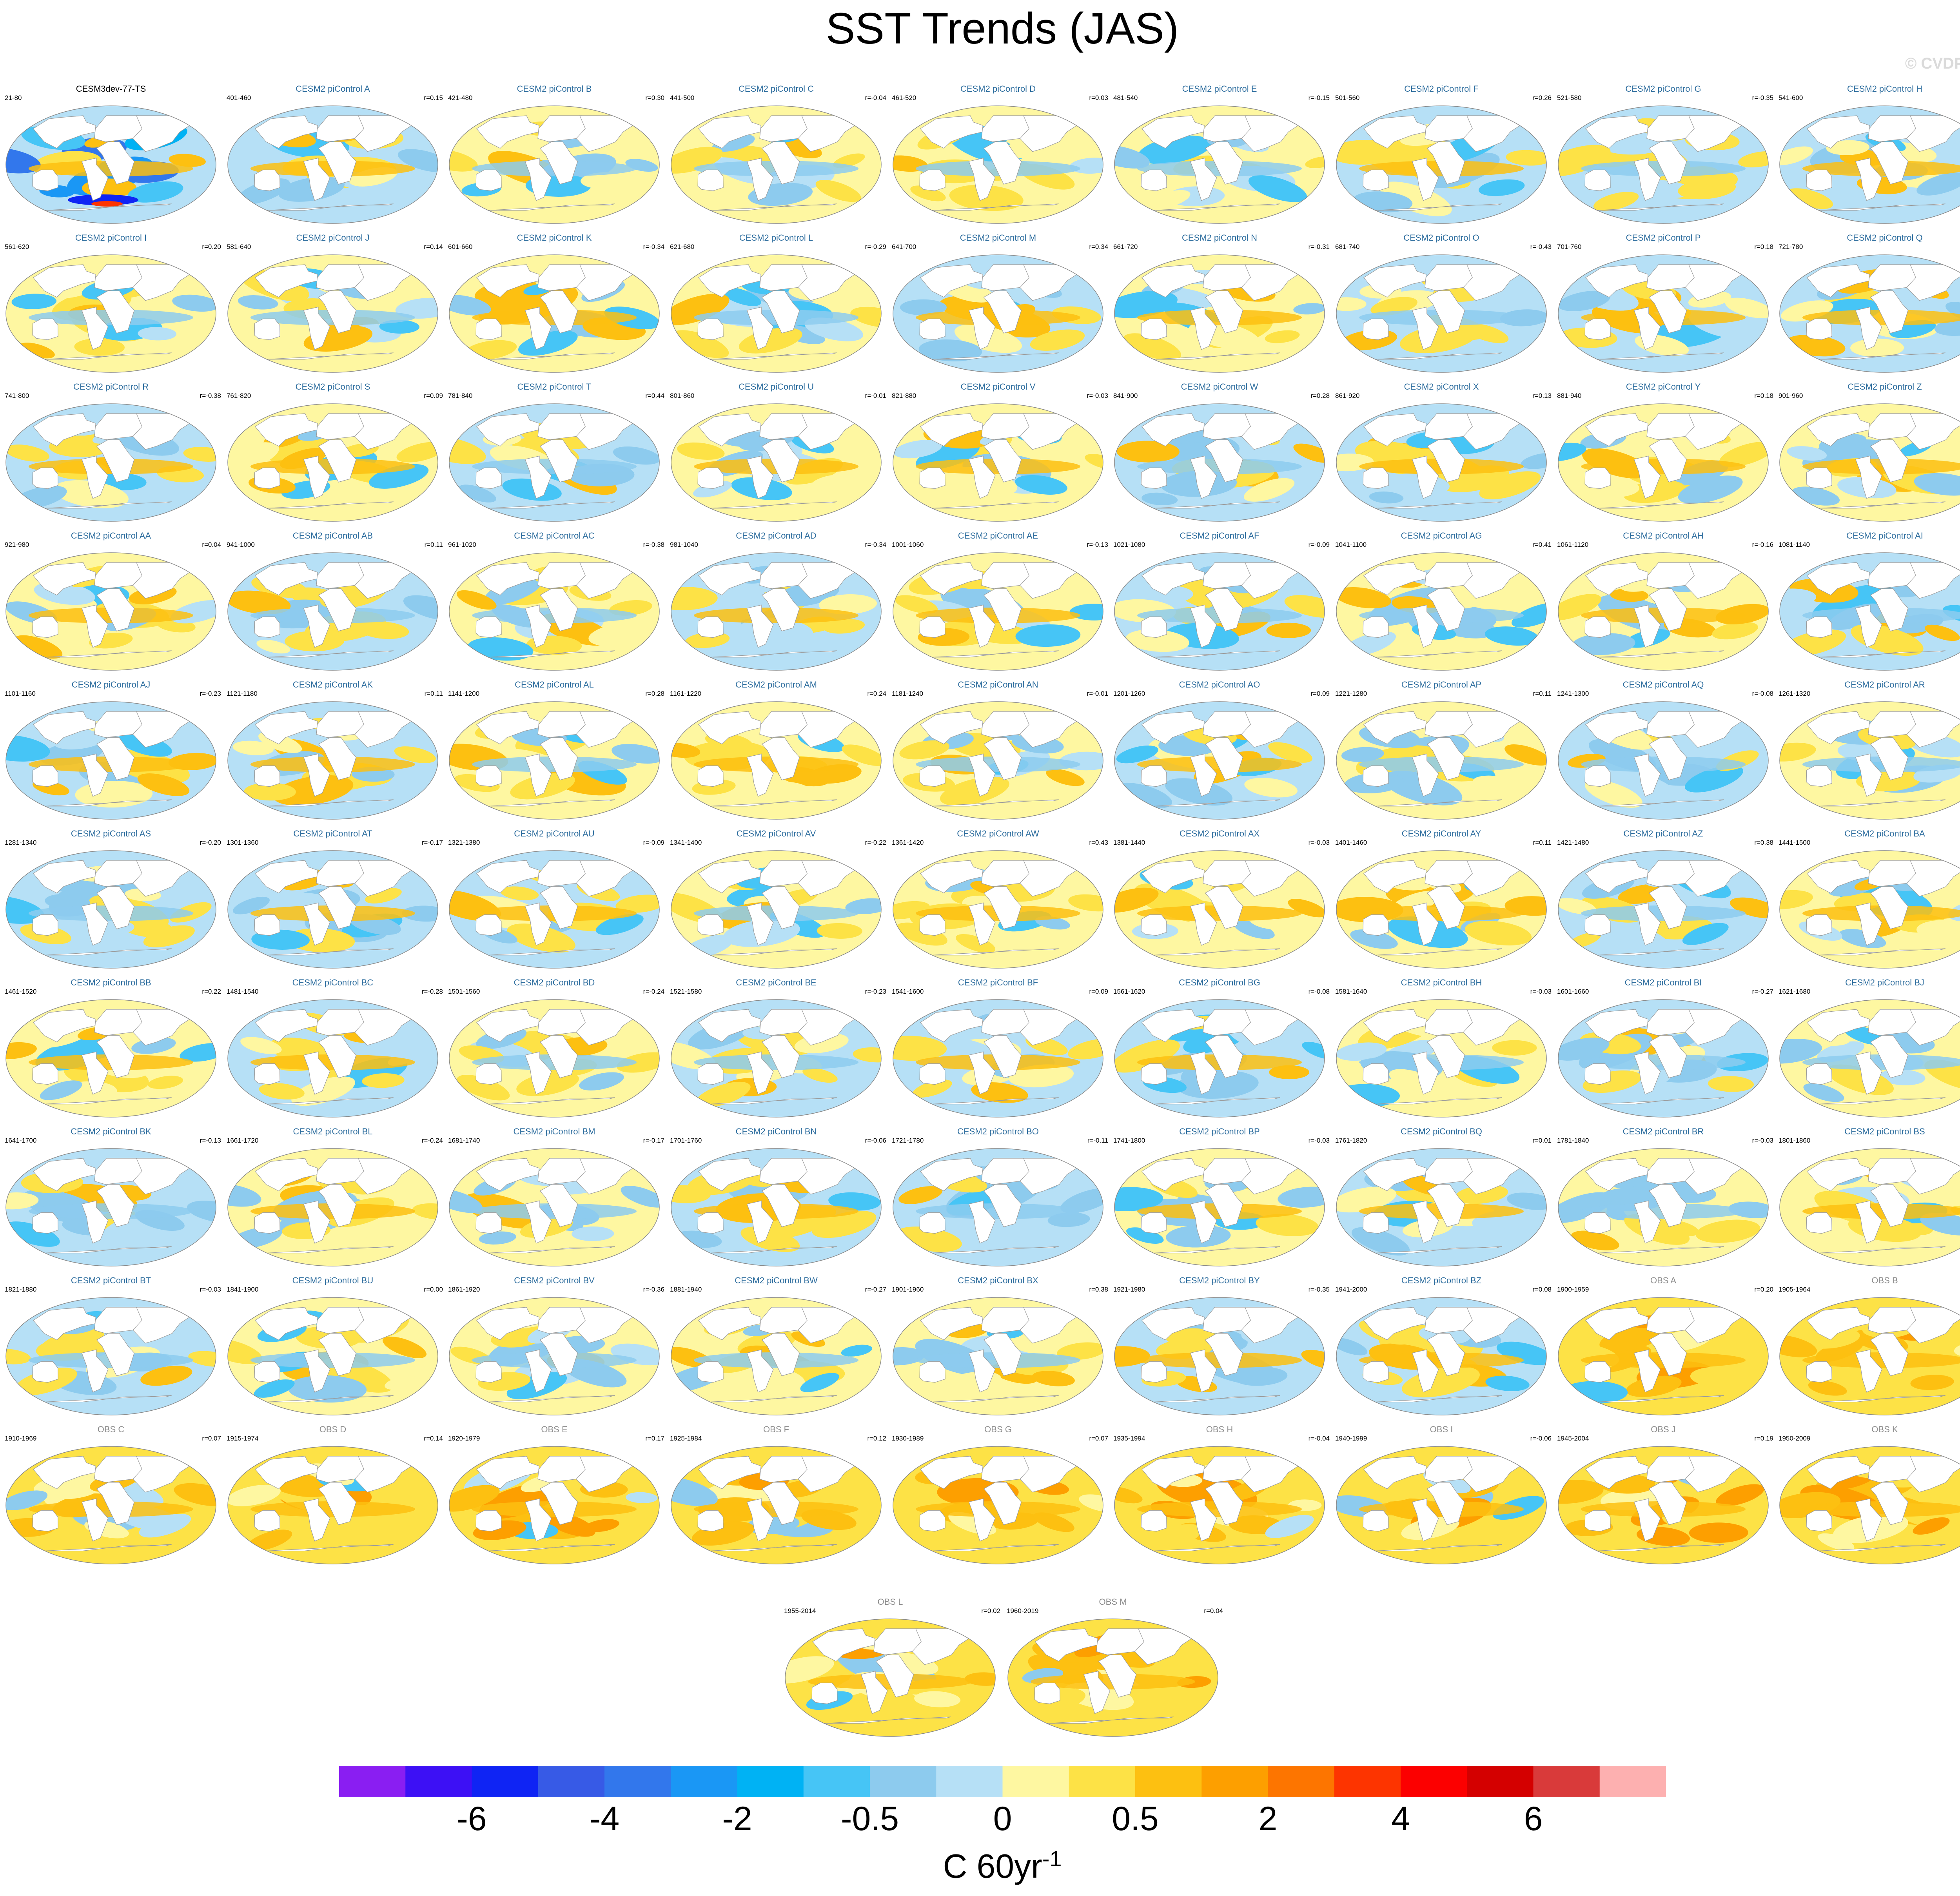 The image size is (1960, 1896). Describe the element at coordinates (875, 843) in the screenshot. I see `panel-correlation: r=-0.22` at that location.